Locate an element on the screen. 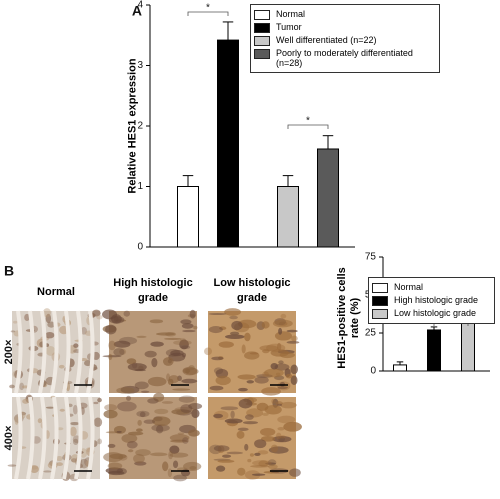 The width and height of the screenshot is (500, 499). column-header: High histologic grade is located at coordinates (153, 290).